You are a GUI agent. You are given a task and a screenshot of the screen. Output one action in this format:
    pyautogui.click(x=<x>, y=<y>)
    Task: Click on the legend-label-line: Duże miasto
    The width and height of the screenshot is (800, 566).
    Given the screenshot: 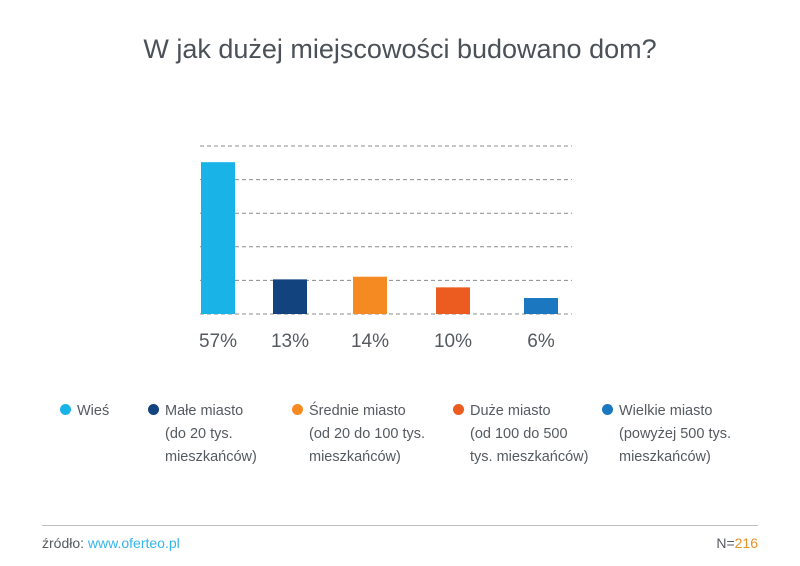 What is the action you would take?
    pyautogui.click(x=510, y=411)
    